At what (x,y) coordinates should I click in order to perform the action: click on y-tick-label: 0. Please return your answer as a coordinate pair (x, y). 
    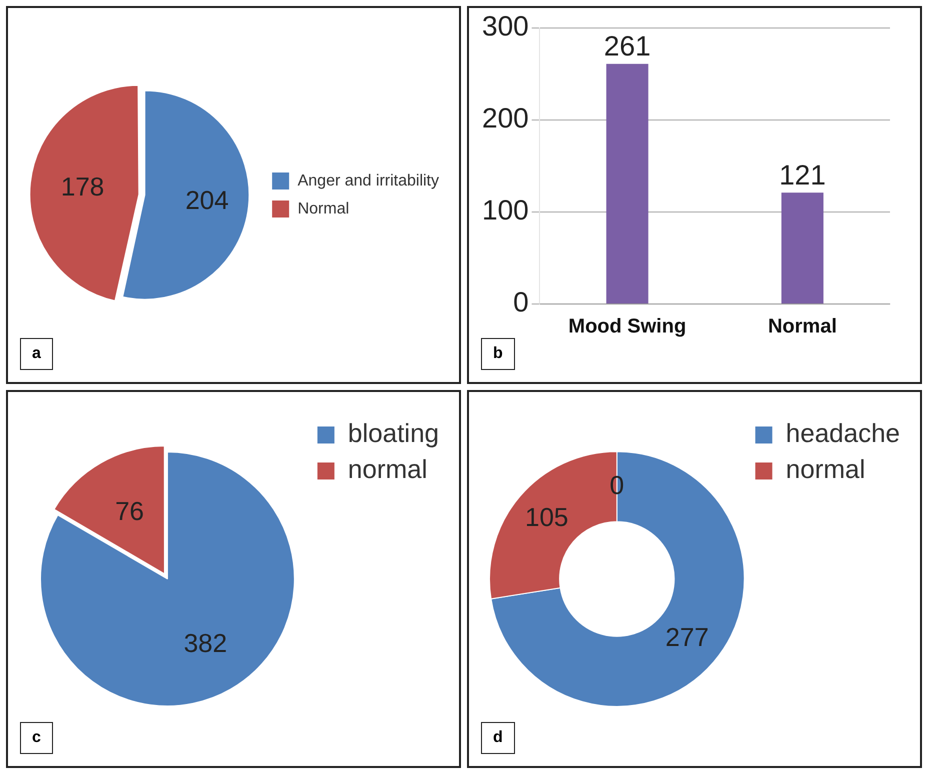
    Looking at the image, I should click on (521, 302).